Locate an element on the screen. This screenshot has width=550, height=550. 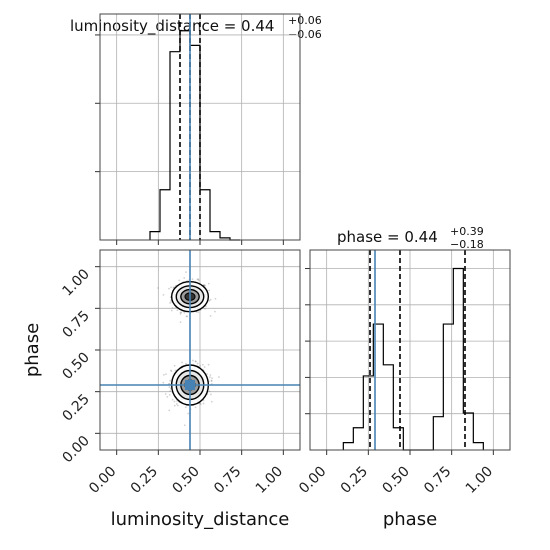
title-luminosity-sub: −0.06 is located at coordinates (305, 34).